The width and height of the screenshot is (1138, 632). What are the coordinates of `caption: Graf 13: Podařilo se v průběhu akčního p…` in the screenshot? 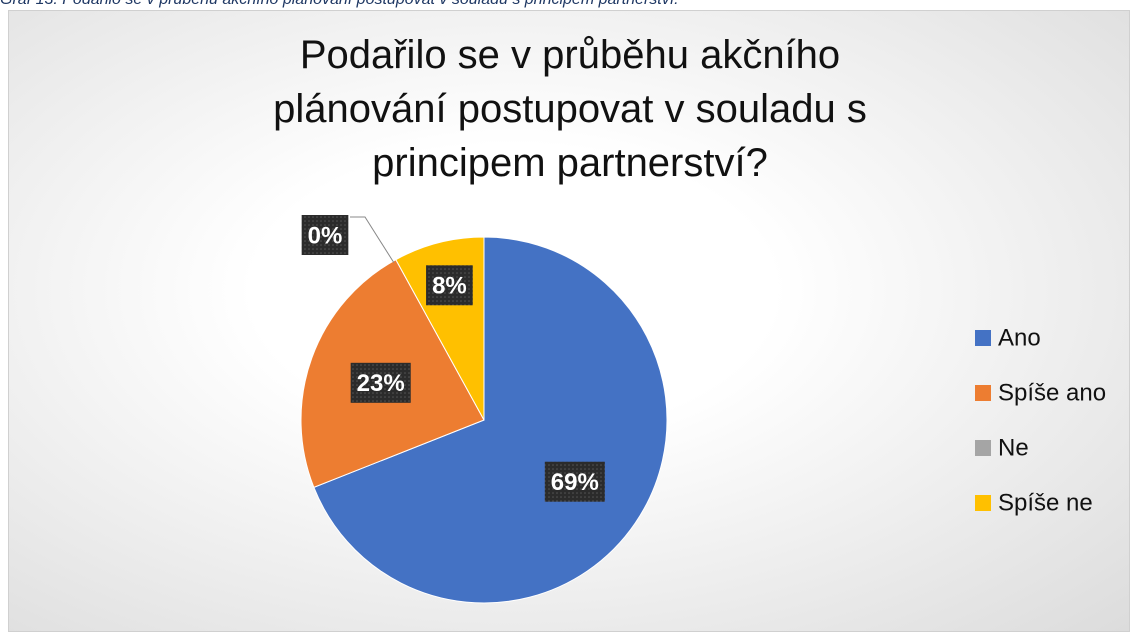 It's located at (339, 4).